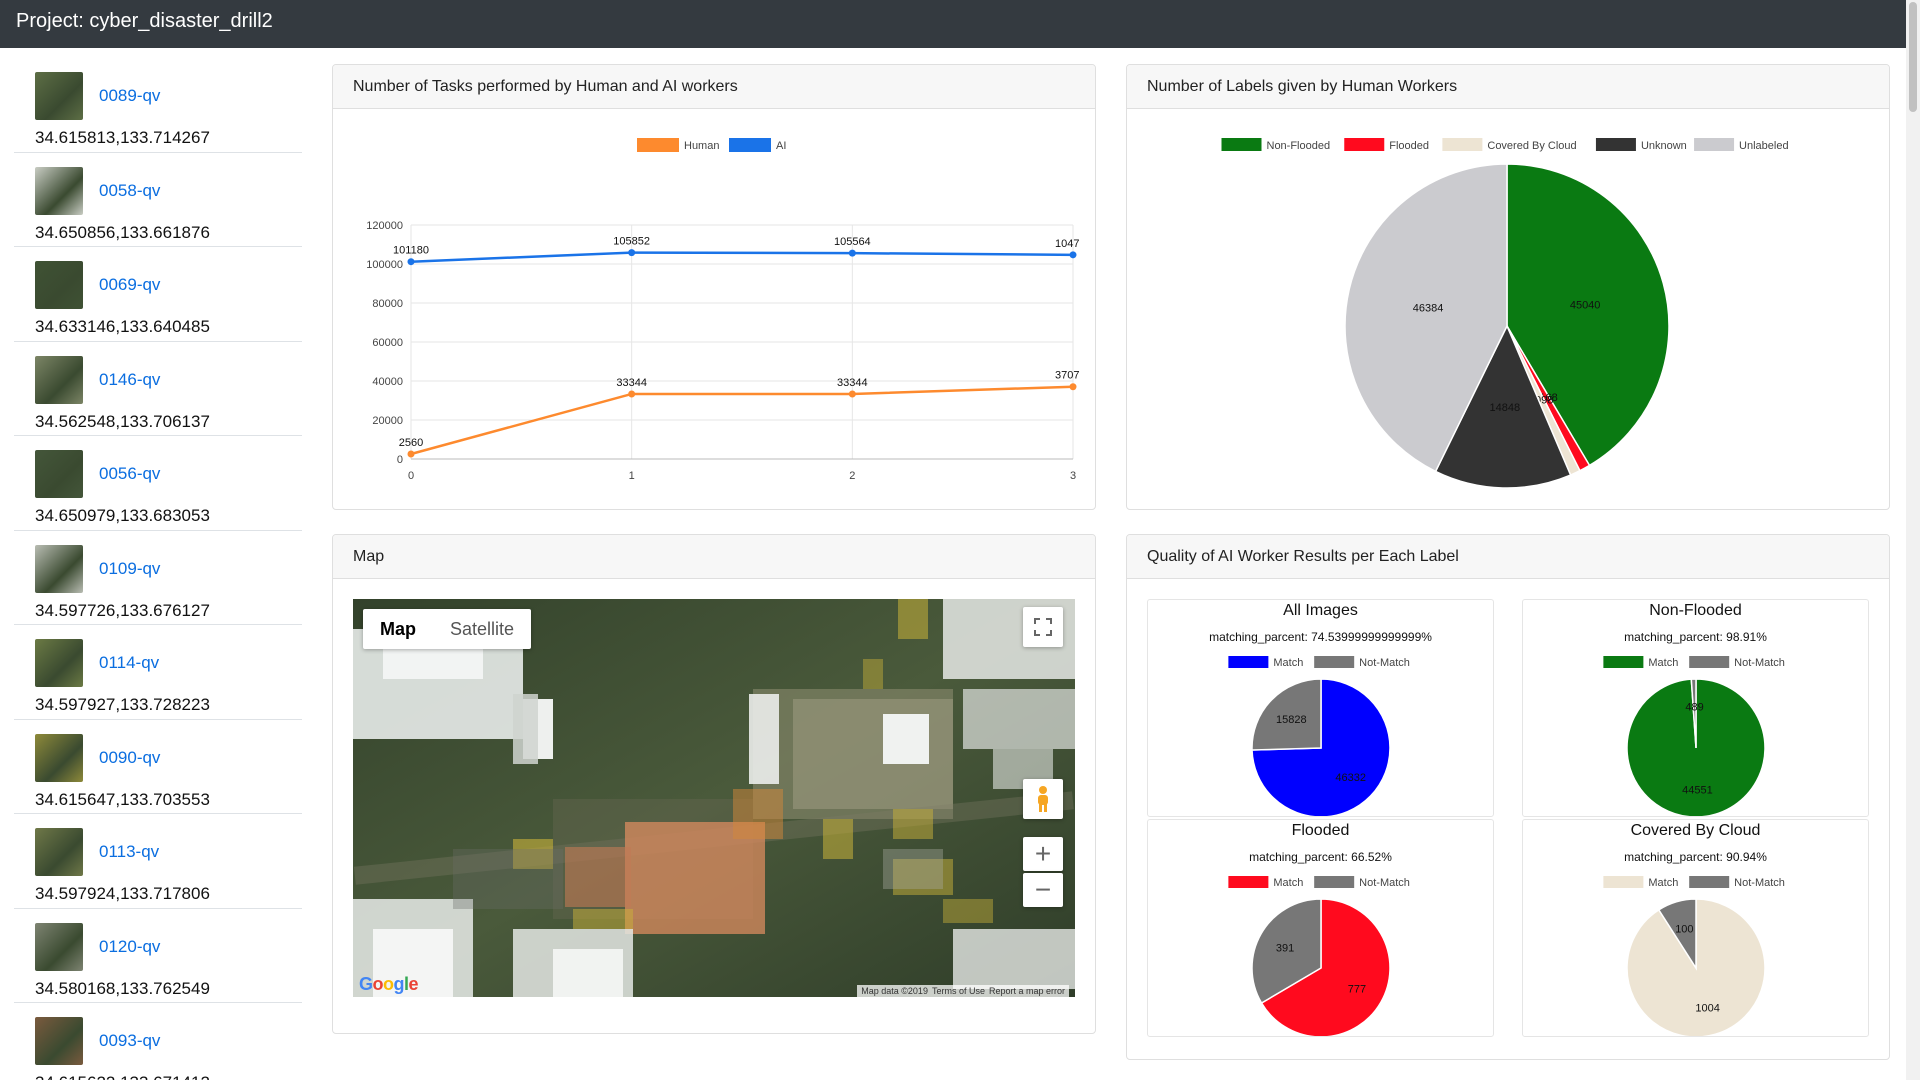 This screenshot has height=1080, width=1920. What do you see at coordinates (1357, 990) in the screenshot?
I see `slice-label: 777` at bounding box center [1357, 990].